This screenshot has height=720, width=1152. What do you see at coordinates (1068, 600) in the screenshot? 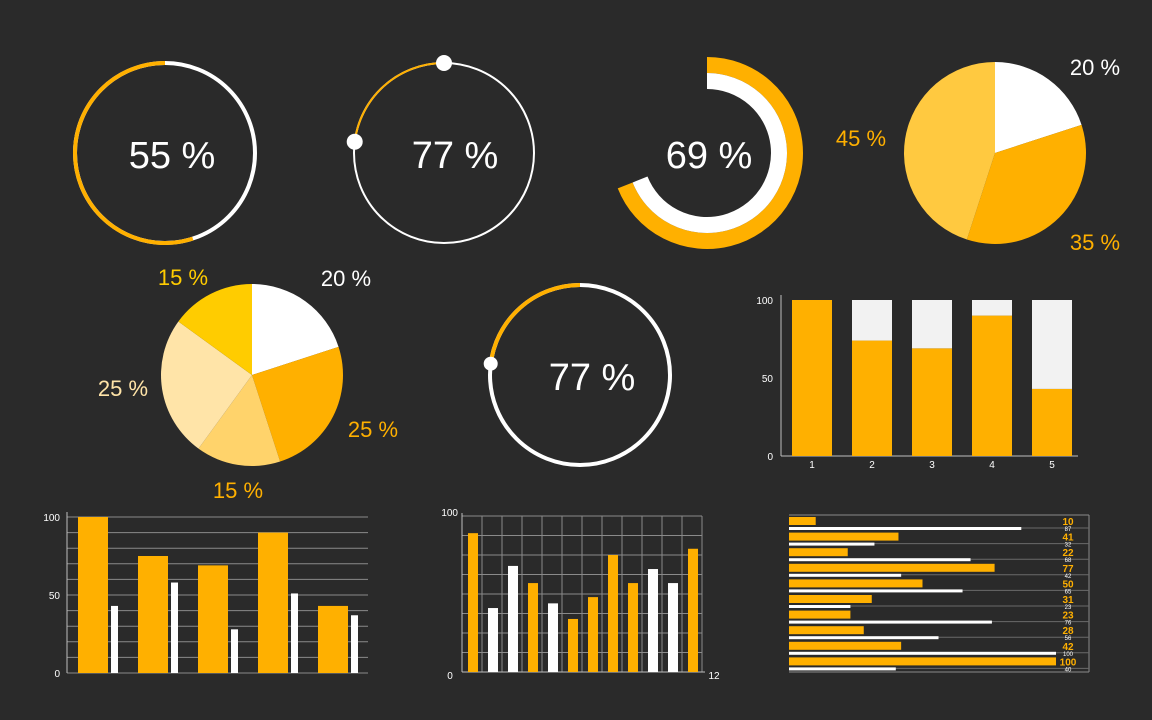
I see `hbar-value-label: 31` at bounding box center [1068, 600].